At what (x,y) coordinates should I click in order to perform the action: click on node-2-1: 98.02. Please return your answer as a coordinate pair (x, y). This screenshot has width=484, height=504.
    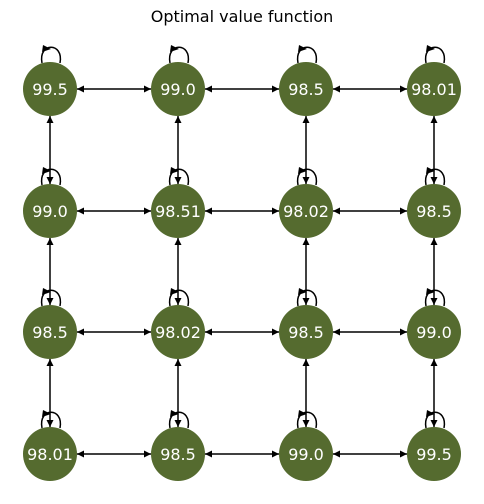
    Looking at the image, I should click on (178, 332).